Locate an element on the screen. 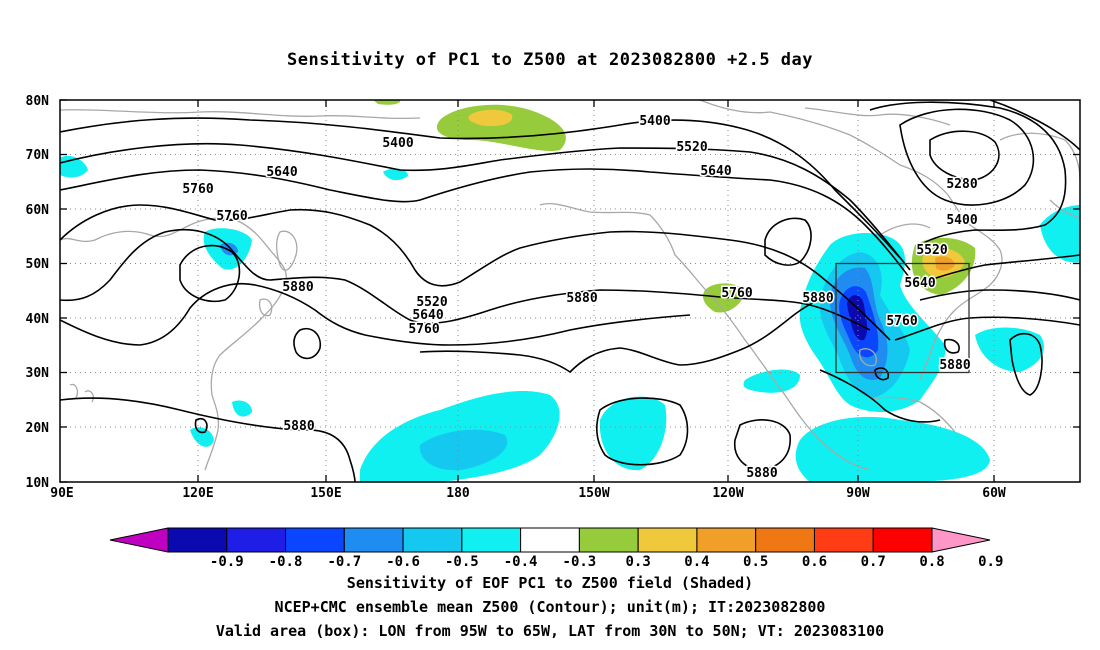 The image size is (1100, 650). colorbar-tick-label: 0.4 is located at coordinates (696, 562).